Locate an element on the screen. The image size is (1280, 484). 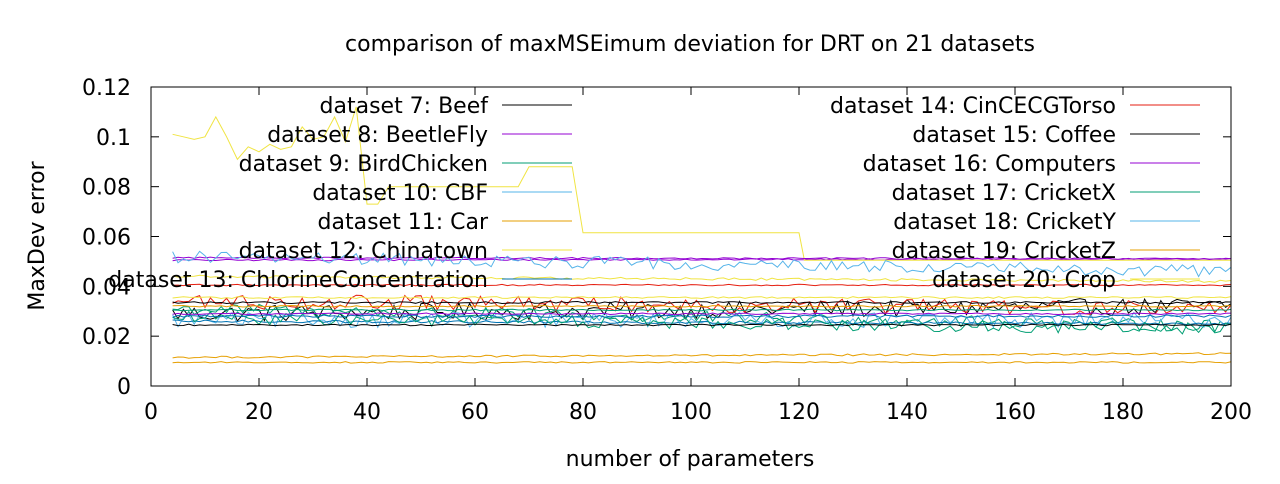
x-tick-label: 20 is located at coordinates (259, 412).